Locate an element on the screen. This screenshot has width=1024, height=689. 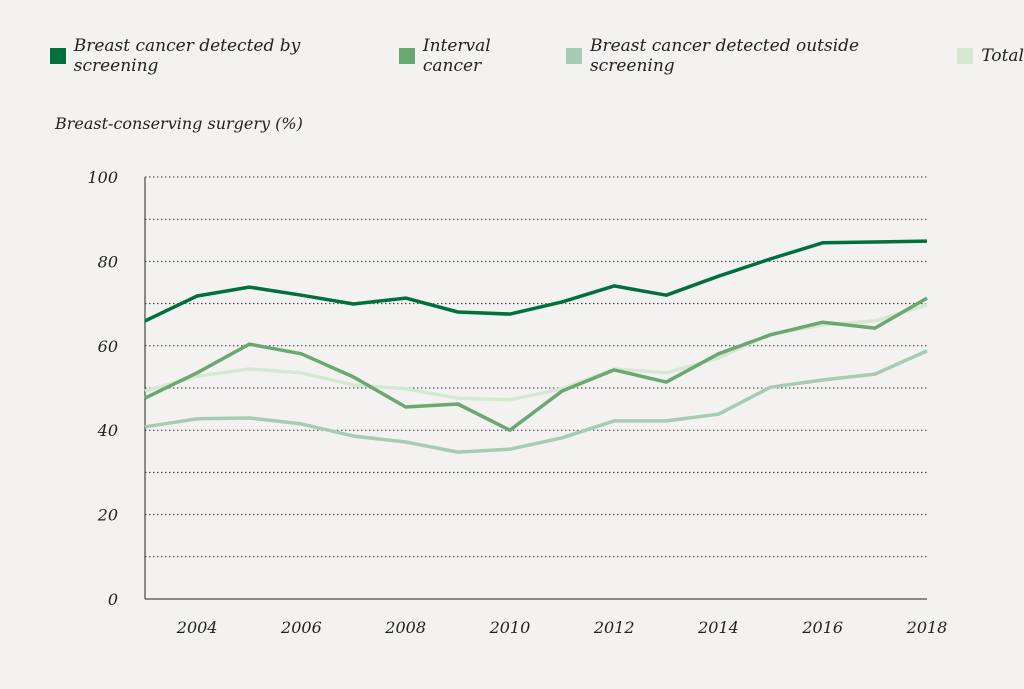
x-tick-label: 2008 is located at coordinates (405, 627).